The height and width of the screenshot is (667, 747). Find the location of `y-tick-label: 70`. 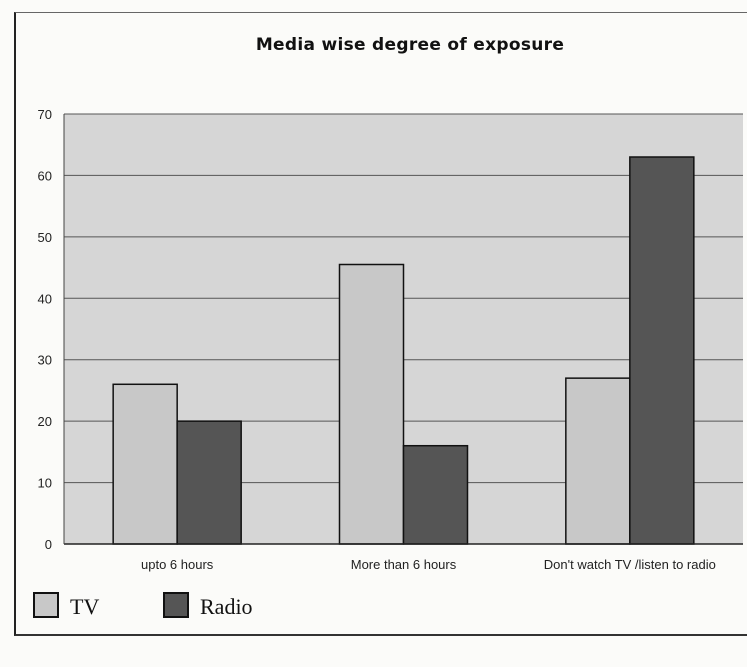

y-tick-label: 70 is located at coordinates (45, 114).